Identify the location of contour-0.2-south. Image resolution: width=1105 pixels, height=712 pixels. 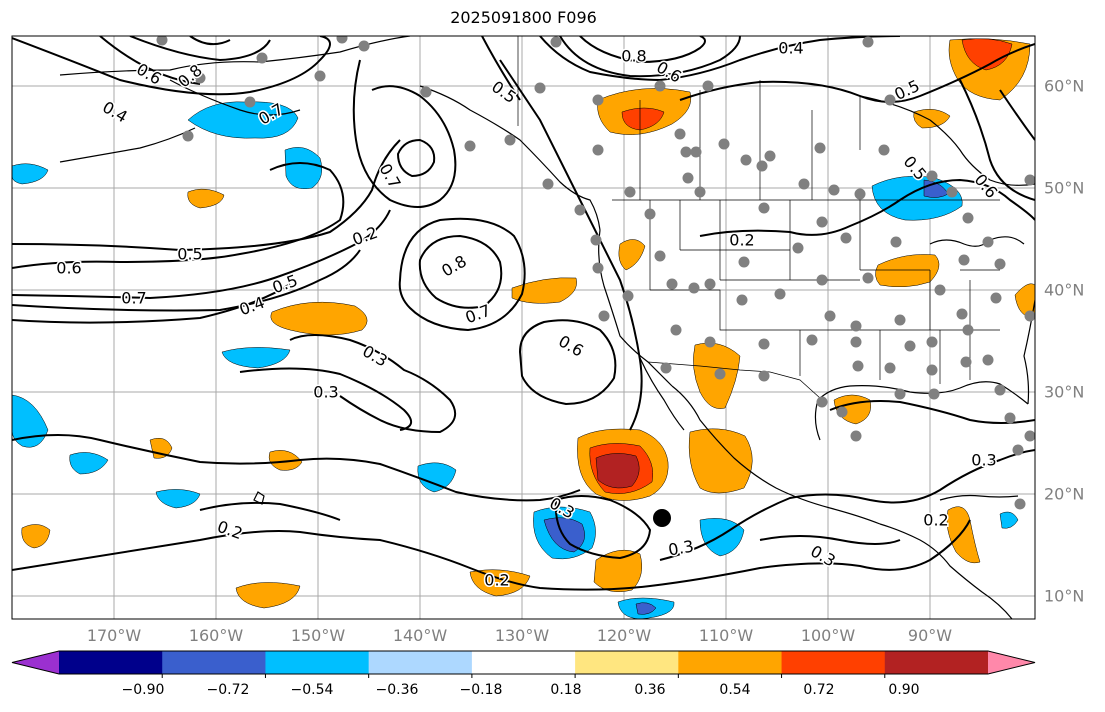
(491, 555).